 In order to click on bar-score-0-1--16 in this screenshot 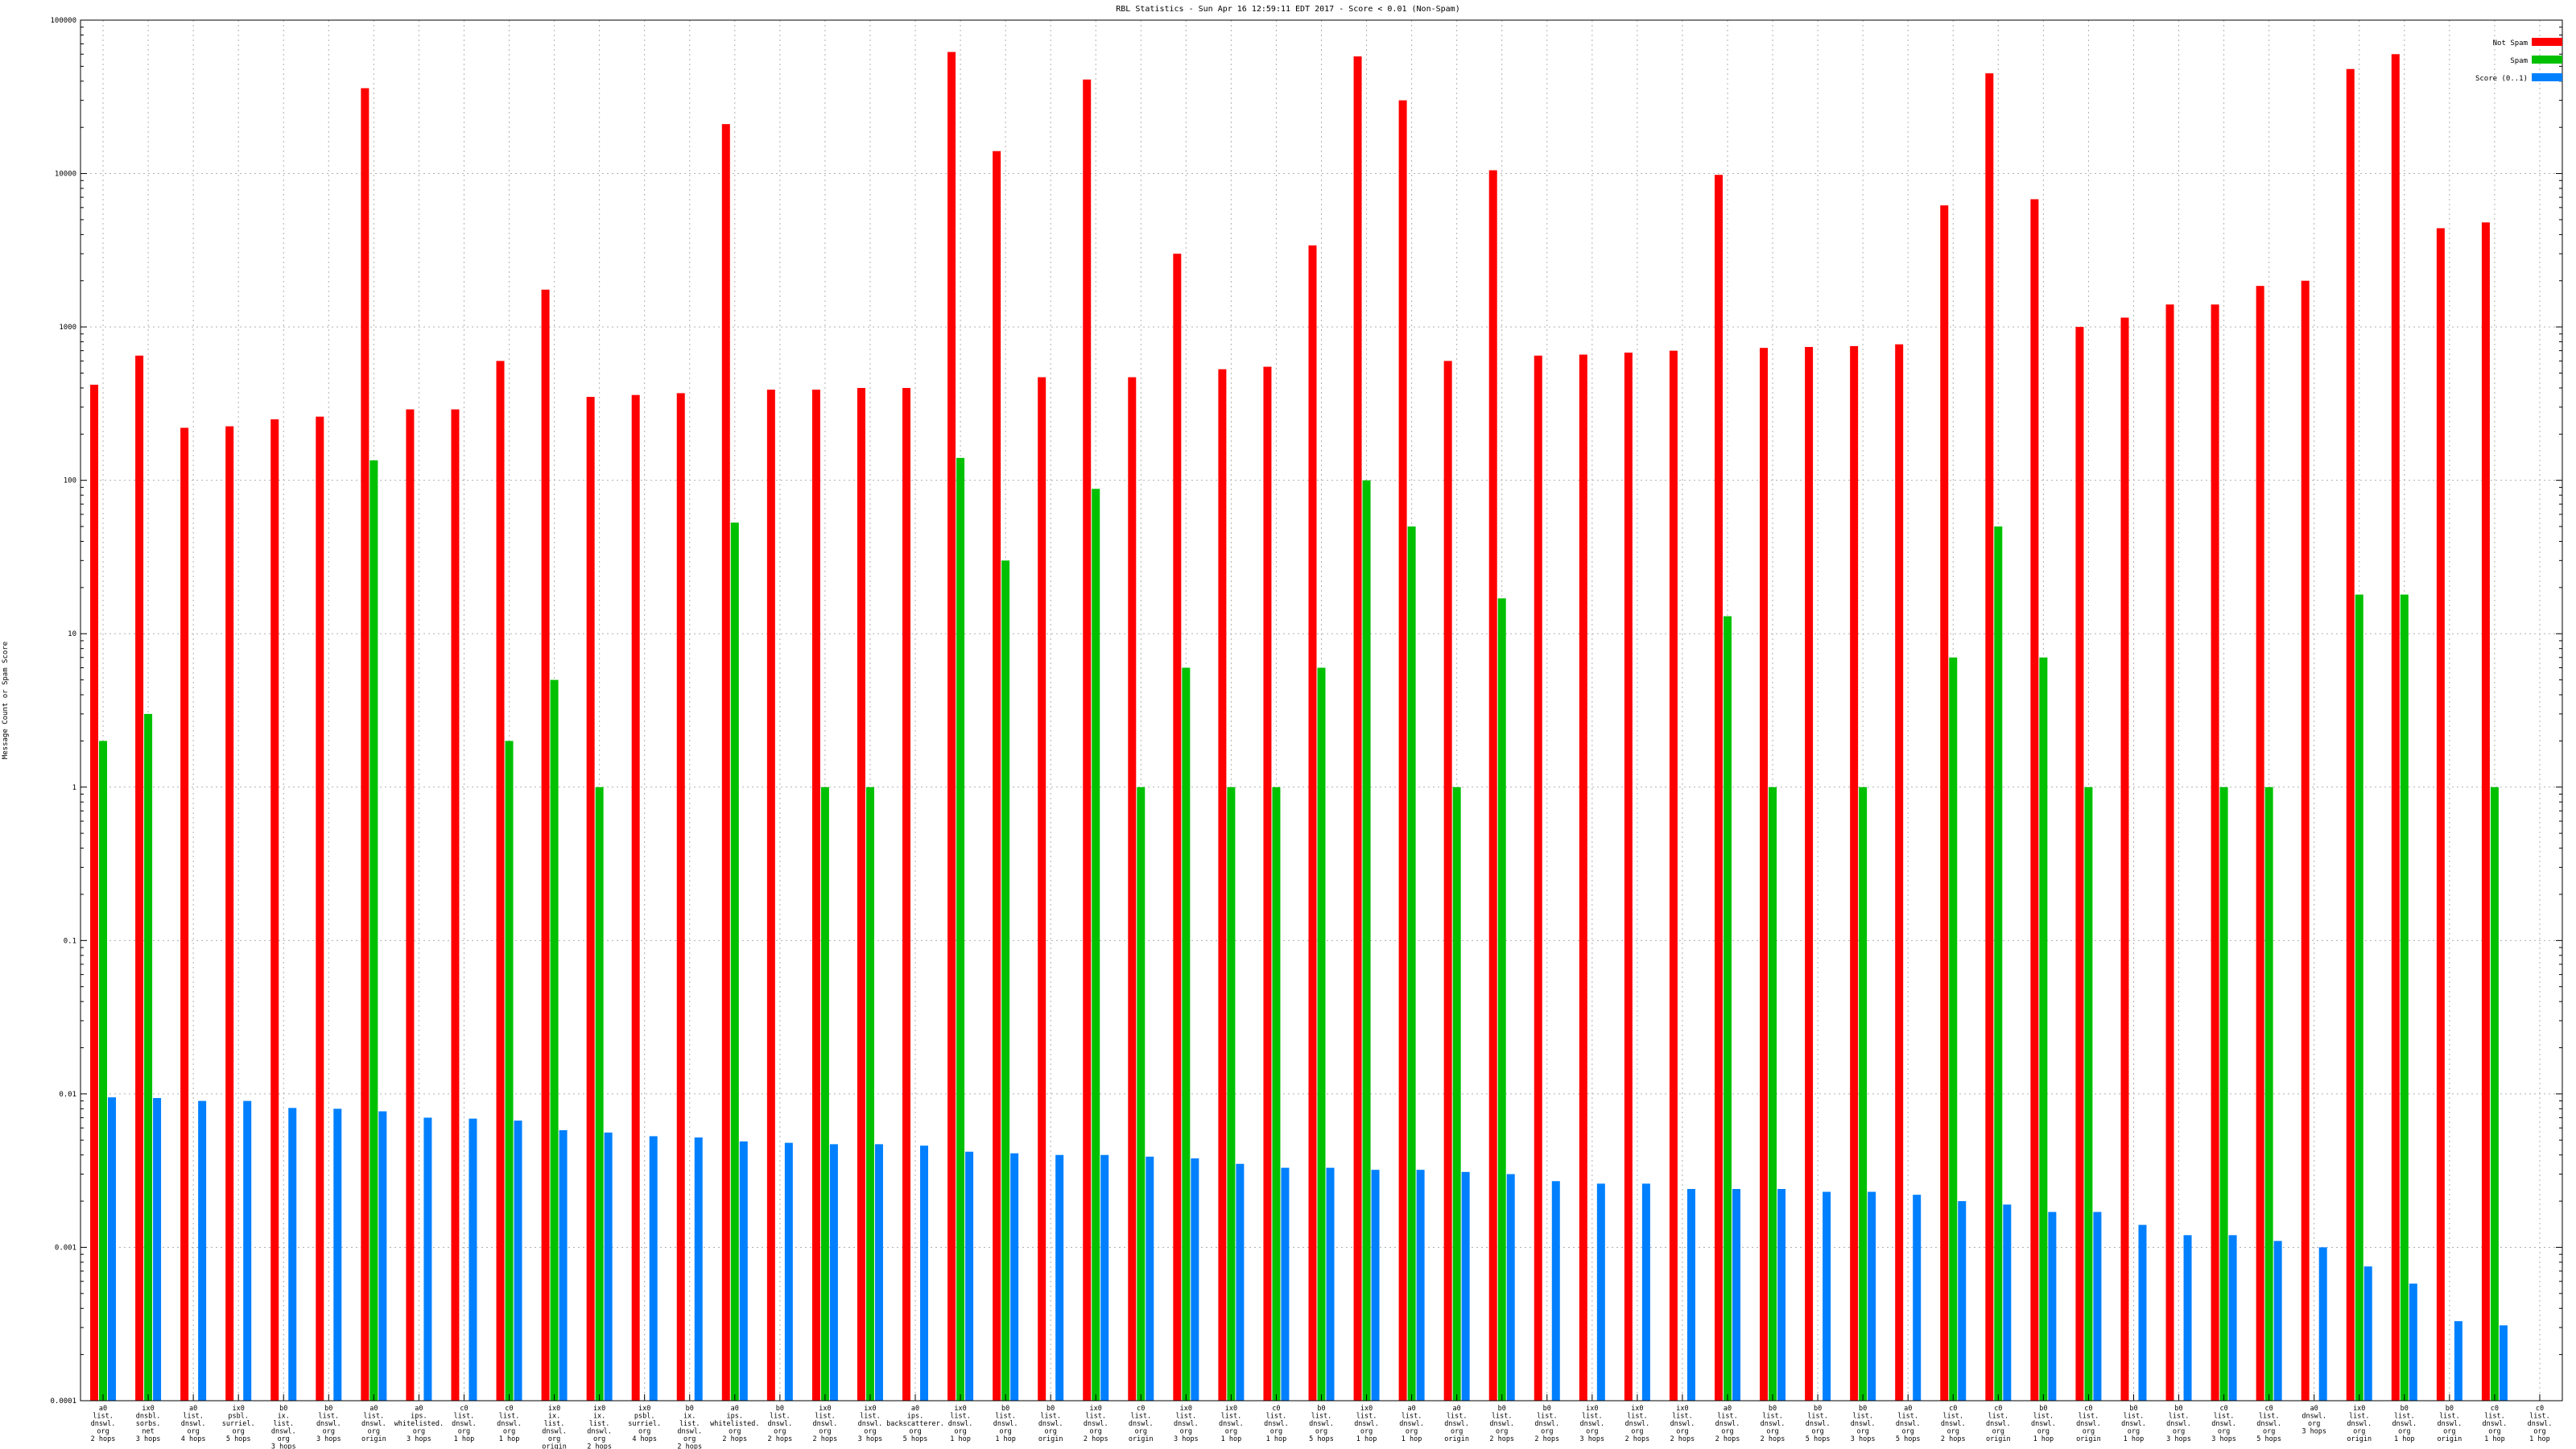, I will do `click(833, 1272)`.